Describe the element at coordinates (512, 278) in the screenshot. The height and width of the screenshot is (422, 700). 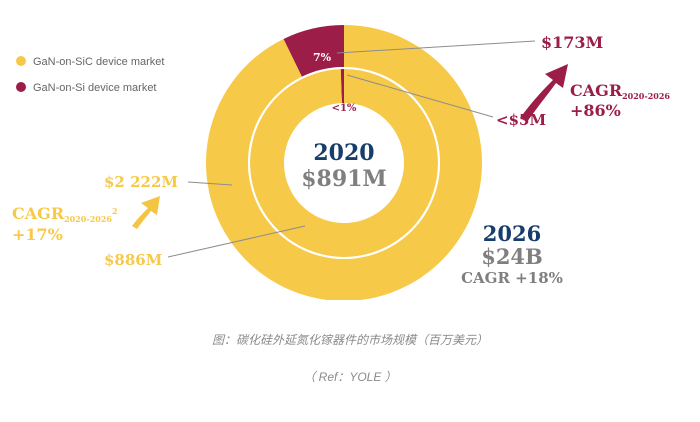
I see `outer-cagr: CAGR +18%` at that location.